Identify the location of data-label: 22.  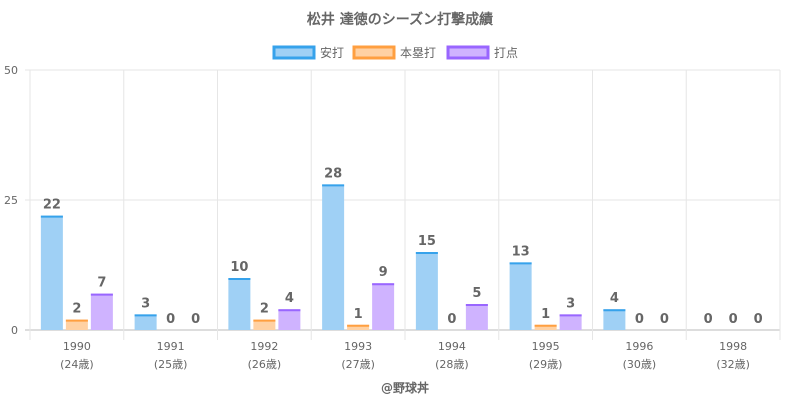
(52, 205).